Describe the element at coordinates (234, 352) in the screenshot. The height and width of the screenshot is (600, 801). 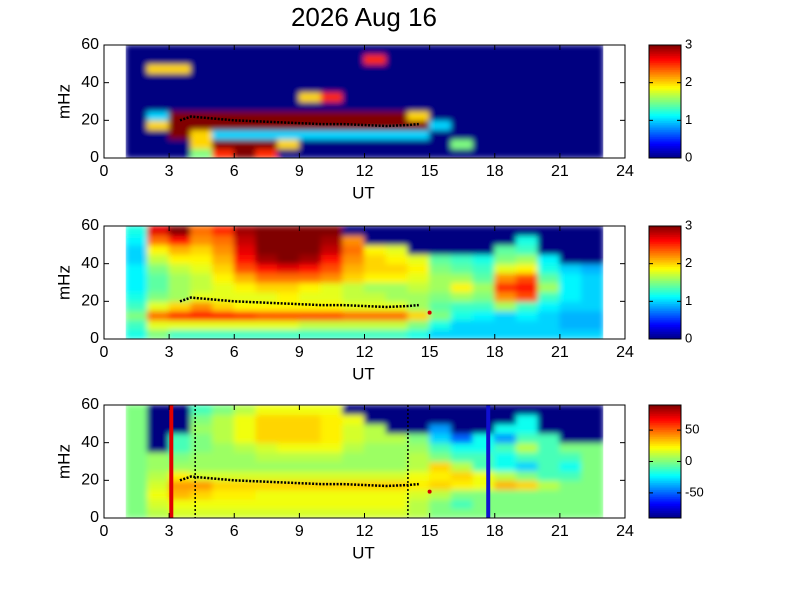
I see `x-tick-label: 6` at that location.